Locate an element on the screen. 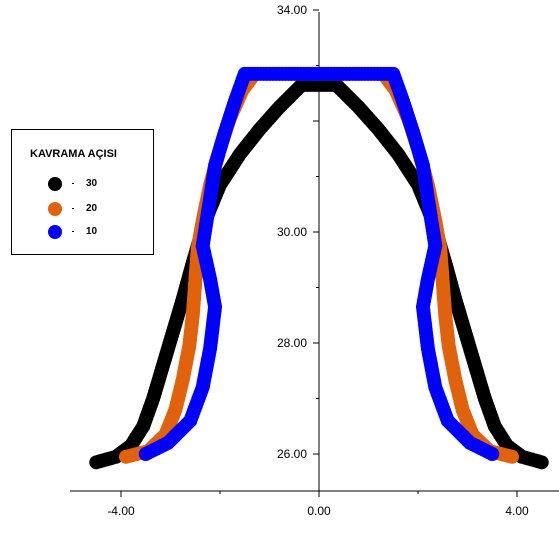 Image resolution: width=559 pixels, height=539 pixels. y-tick-label: 26.00 is located at coordinates (292, 454).